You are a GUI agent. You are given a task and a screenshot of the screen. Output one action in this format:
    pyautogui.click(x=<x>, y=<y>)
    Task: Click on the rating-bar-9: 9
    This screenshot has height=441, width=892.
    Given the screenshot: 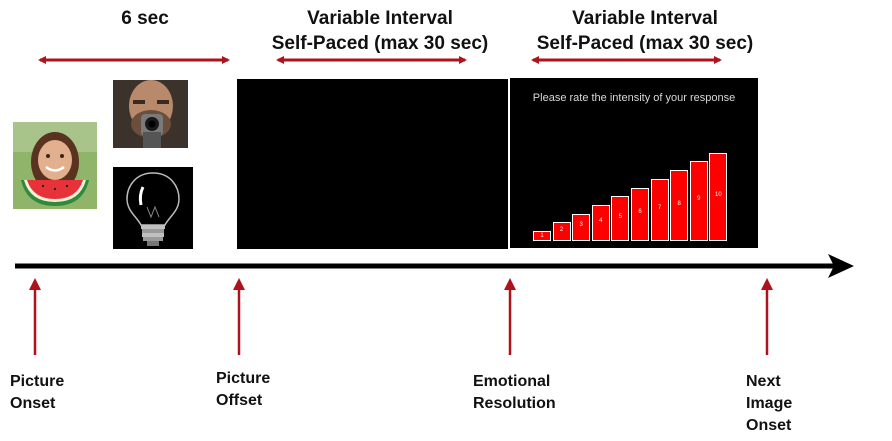 What is the action you would take?
    pyautogui.click(x=698, y=201)
    